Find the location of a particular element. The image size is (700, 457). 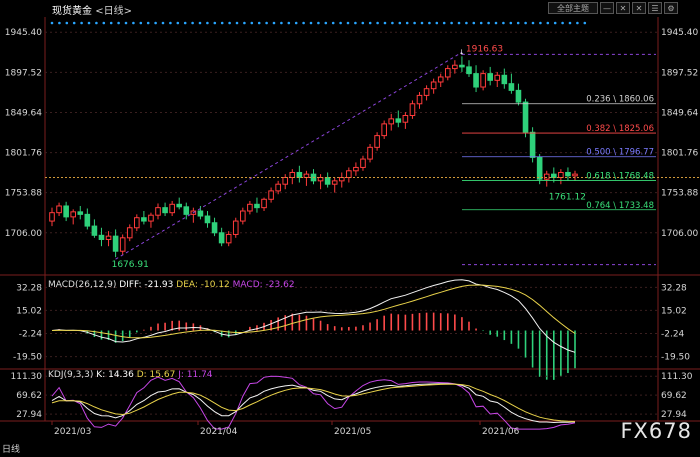

macd-diff: DIFF: -21.93 is located at coordinates (146, 285).